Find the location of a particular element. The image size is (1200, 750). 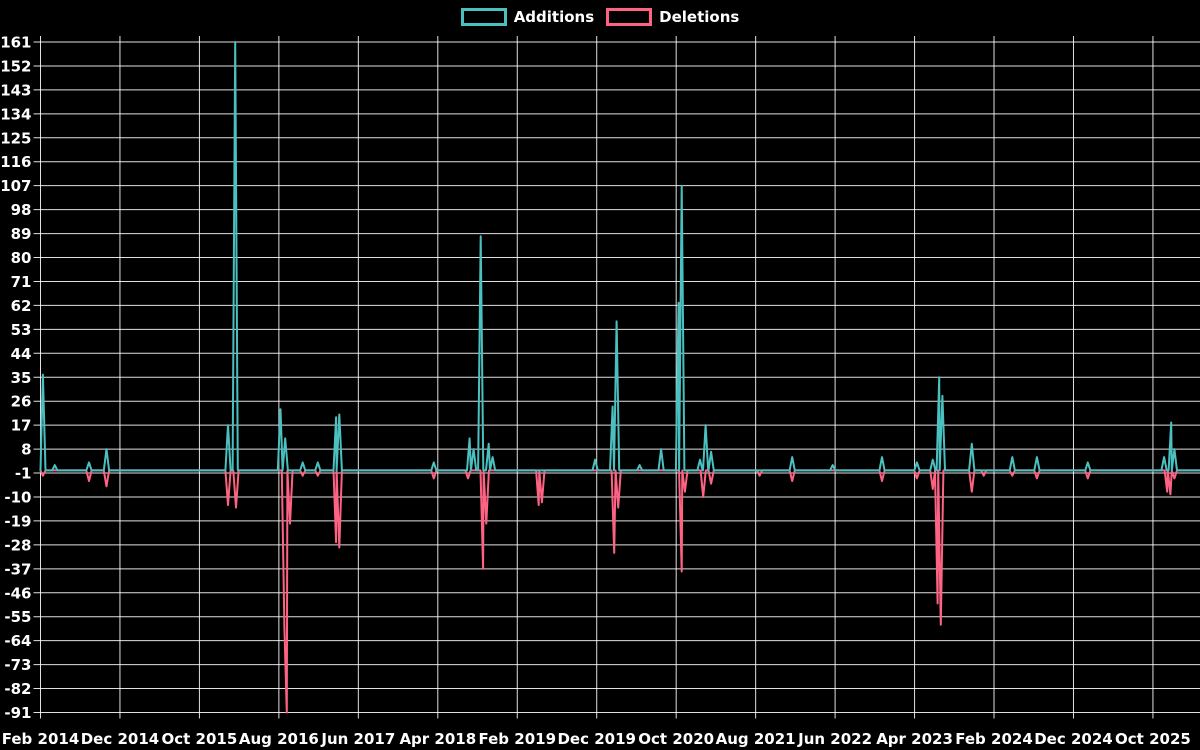

y-tick-label: 98 is located at coordinates (21, 210).